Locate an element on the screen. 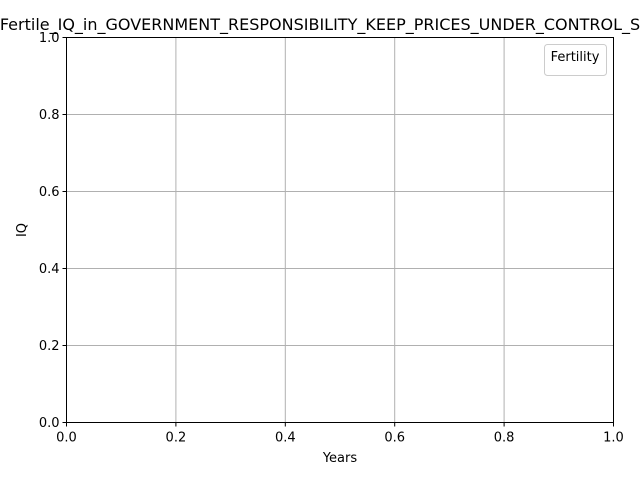  y-axis-ticks: 0.0 0.2 0.4 0.6 0.8 1.0 is located at coordinates (53, 231).